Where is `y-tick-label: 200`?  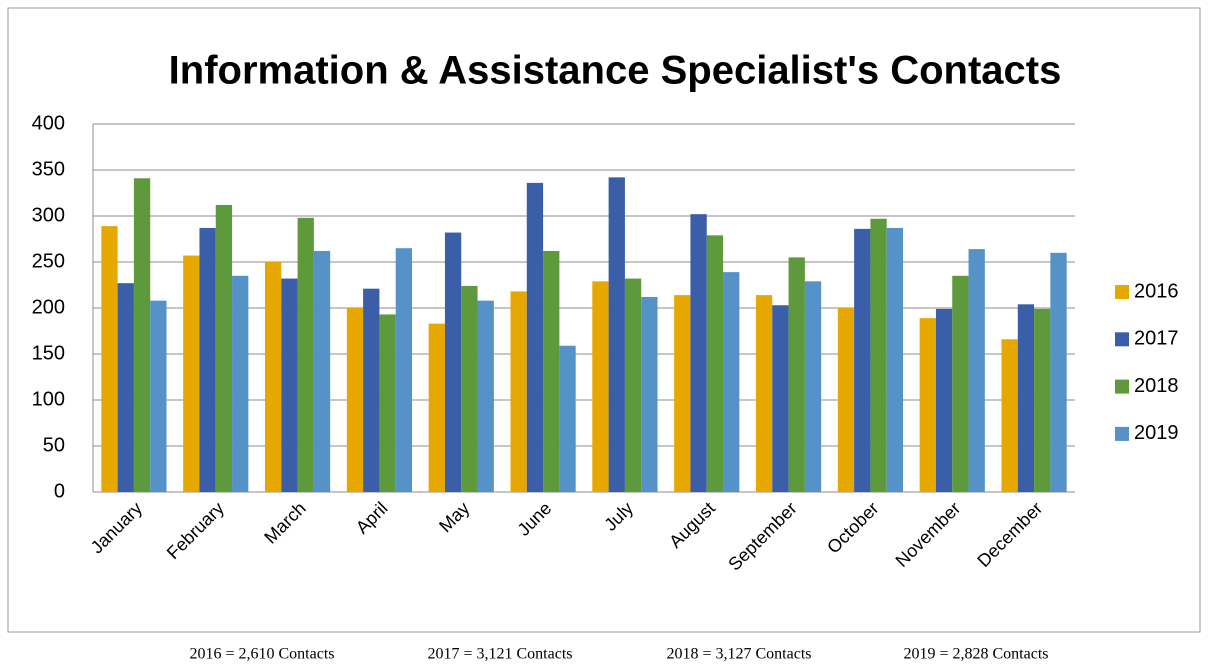 y-tick-label: 200 is located at coordinates (48, 307).